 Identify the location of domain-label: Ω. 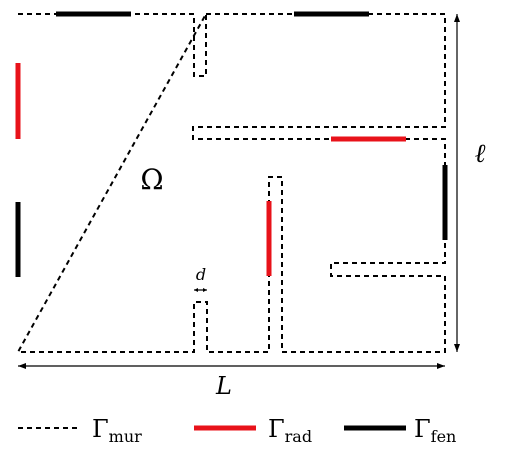
(151, 179).